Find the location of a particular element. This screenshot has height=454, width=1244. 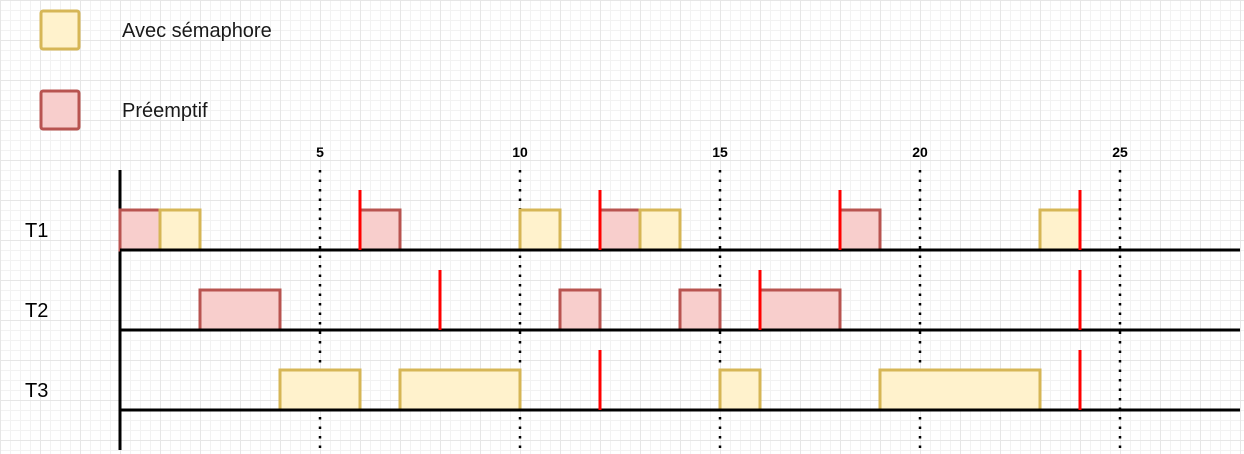

task-row-T2: T2 is located at coordinates (632, 301).